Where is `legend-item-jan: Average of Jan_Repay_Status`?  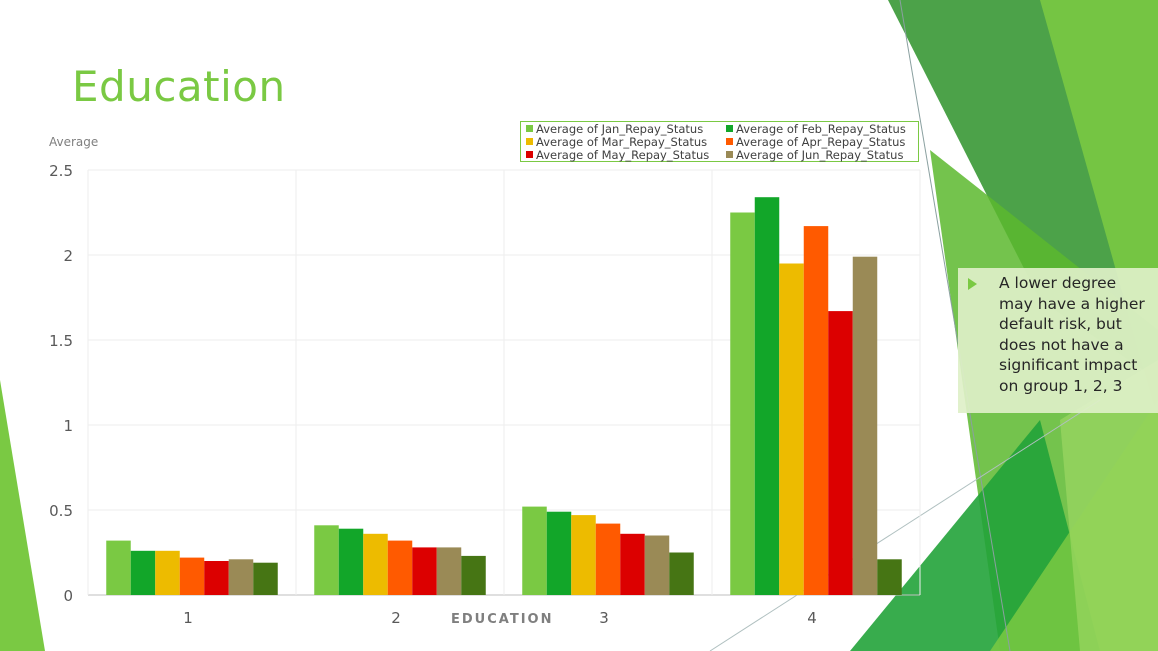
legend-item-jan: Average of Jan_Repay_Status is located at coordinates (614, 129).